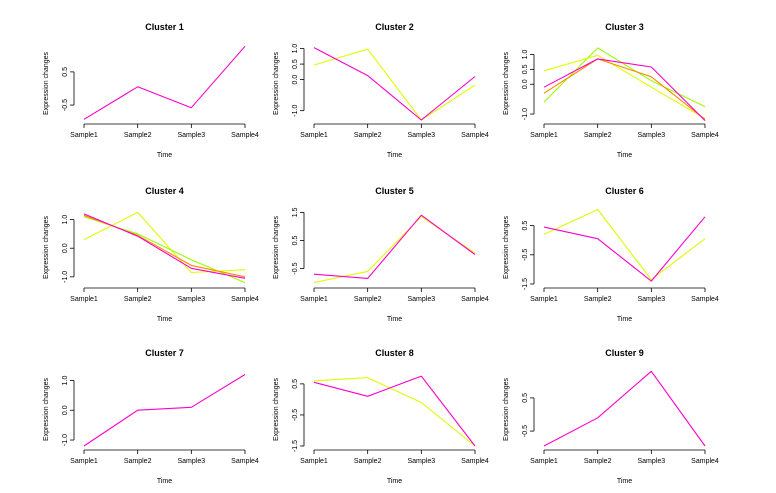  What do you see at coordinates (295, 212) in the screenshot?
I see `y-tick-label: 1.5` at bounding box center [295, 212].